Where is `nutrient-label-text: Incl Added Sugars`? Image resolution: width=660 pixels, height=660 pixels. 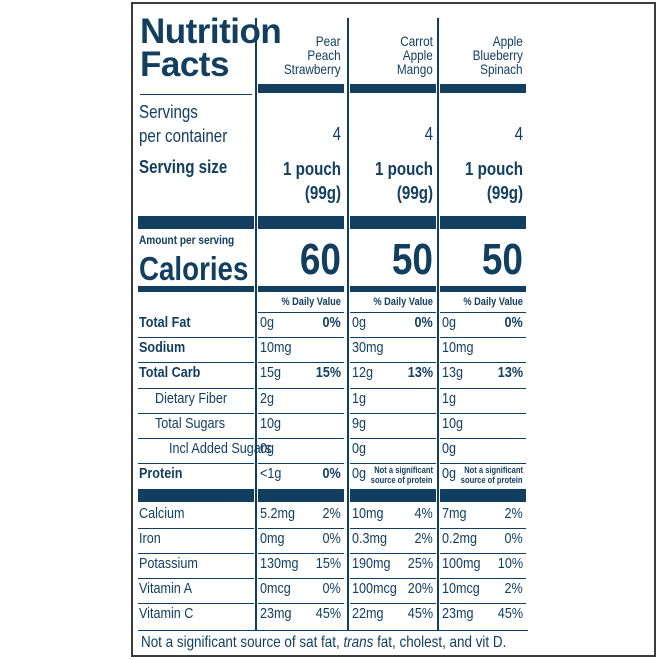 nutrient-label-text: Incl Added Sugars is located at coordinates (220, 448).